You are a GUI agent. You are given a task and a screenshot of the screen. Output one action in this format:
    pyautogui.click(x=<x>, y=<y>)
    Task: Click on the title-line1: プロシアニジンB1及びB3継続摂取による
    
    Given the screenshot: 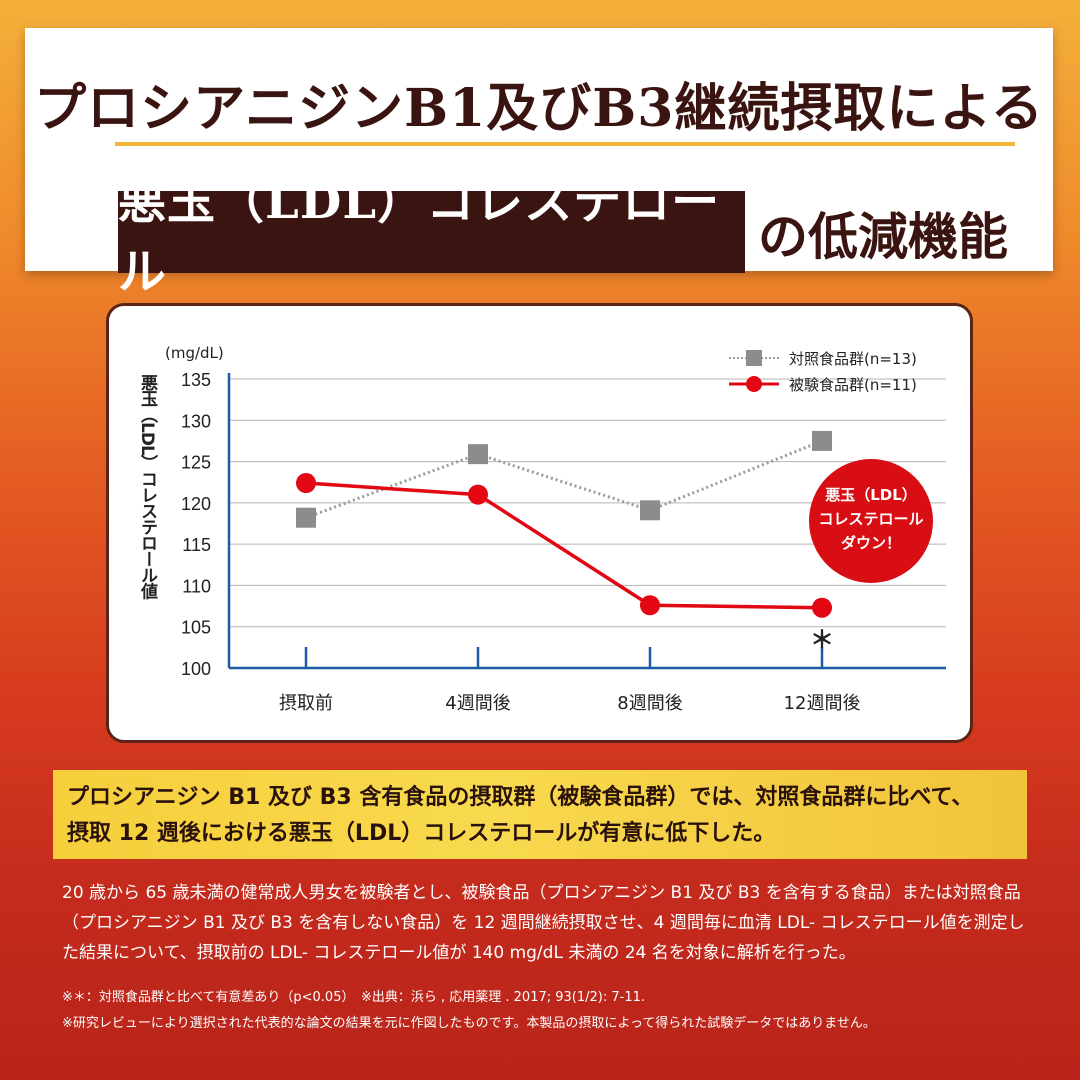 What is the action you would take?
    pyautogui.click(x=539, y=108)
    